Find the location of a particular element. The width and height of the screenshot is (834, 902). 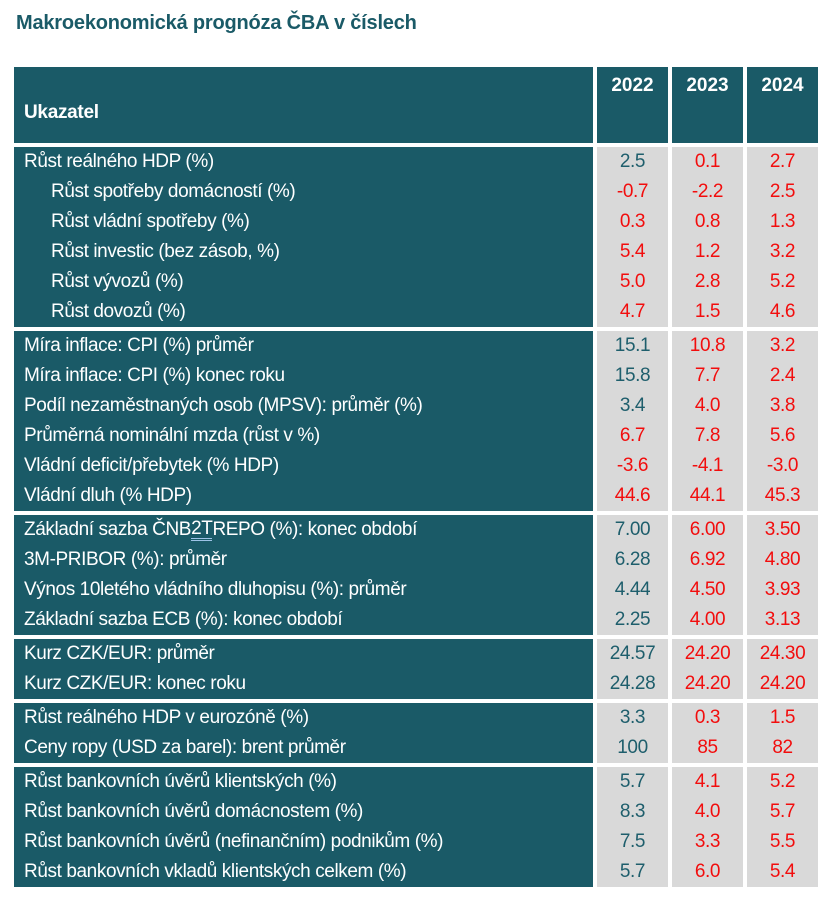

value-cell-2023: 1.5 is located at coordinates (707, 312).